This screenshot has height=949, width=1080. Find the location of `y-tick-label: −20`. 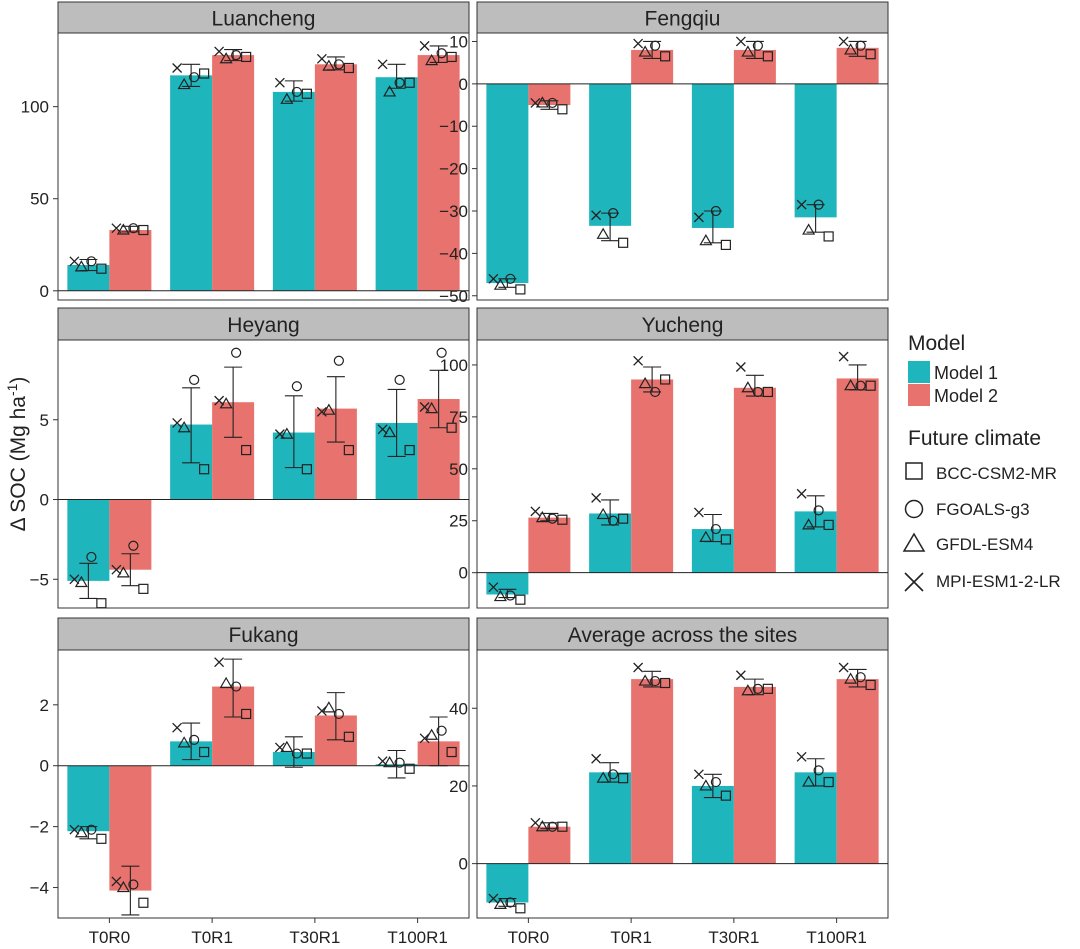

y-tick-label: −20 is located at coordinates (453, 169).